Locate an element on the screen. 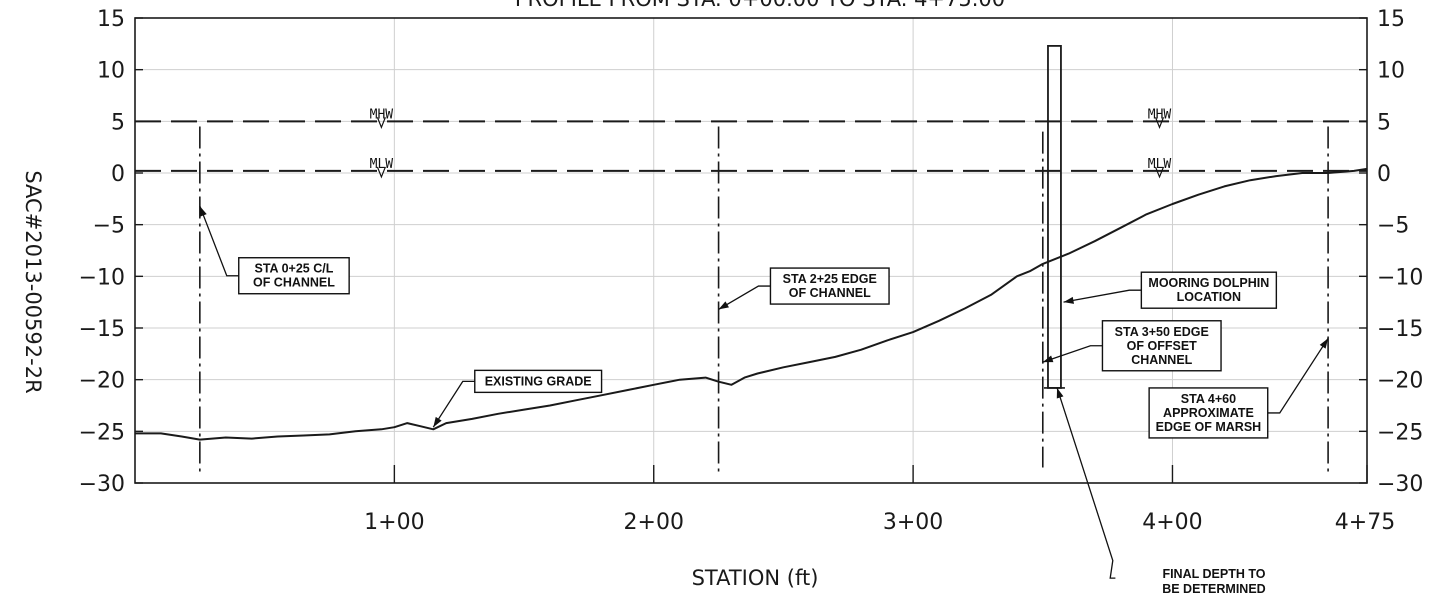 This screenshot has width=1448, height=605. reference-lines: MHW MHW MLW MLW is located at coordinates (751, 143).